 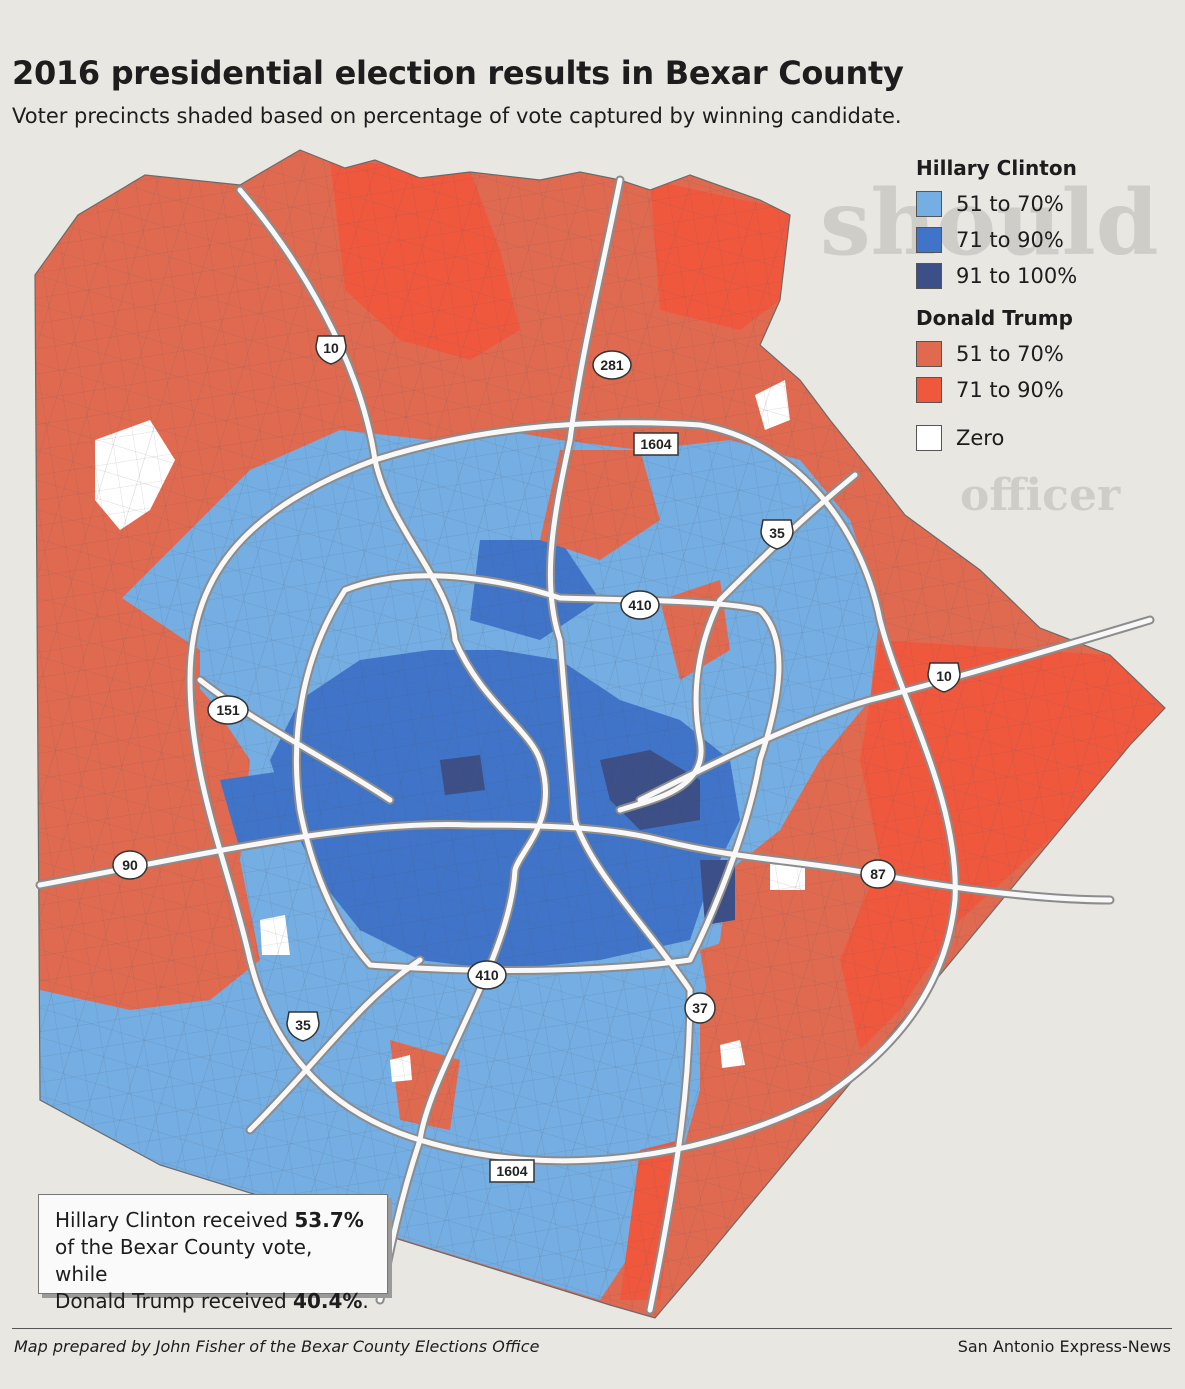 I want to click on shield-loop410-south-label: 410, so click(x=487, y=975).